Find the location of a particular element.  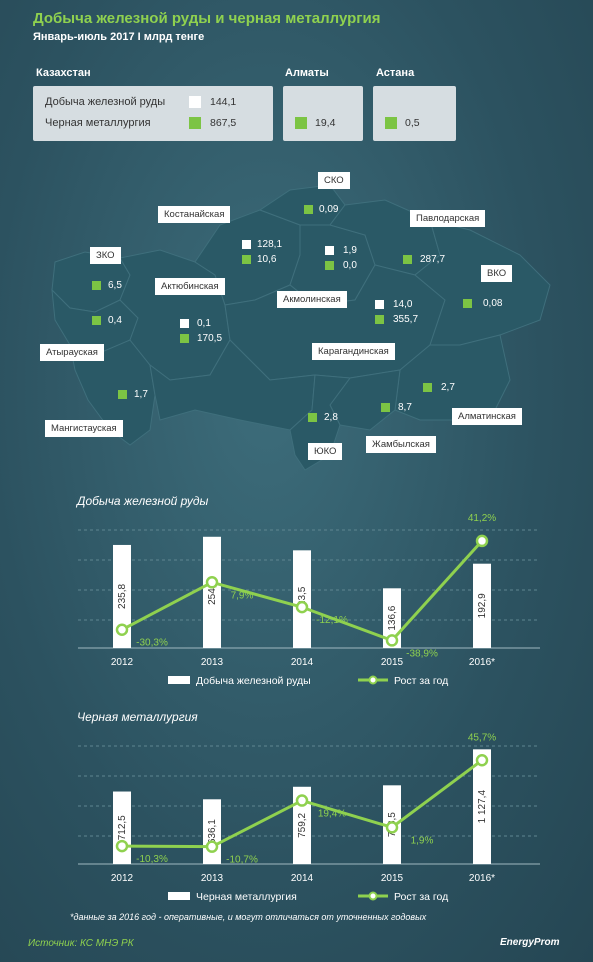

pavlodar-metal: 287,7 is located at coordinates (433, 259).